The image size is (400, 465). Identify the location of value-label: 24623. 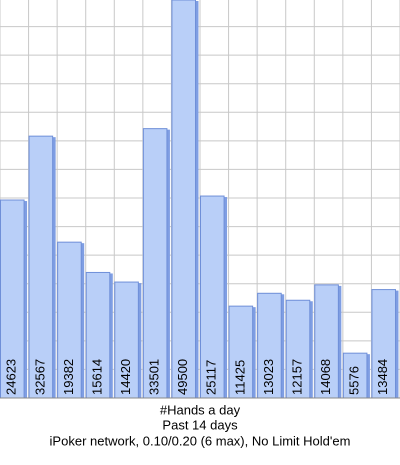
(11, 377).